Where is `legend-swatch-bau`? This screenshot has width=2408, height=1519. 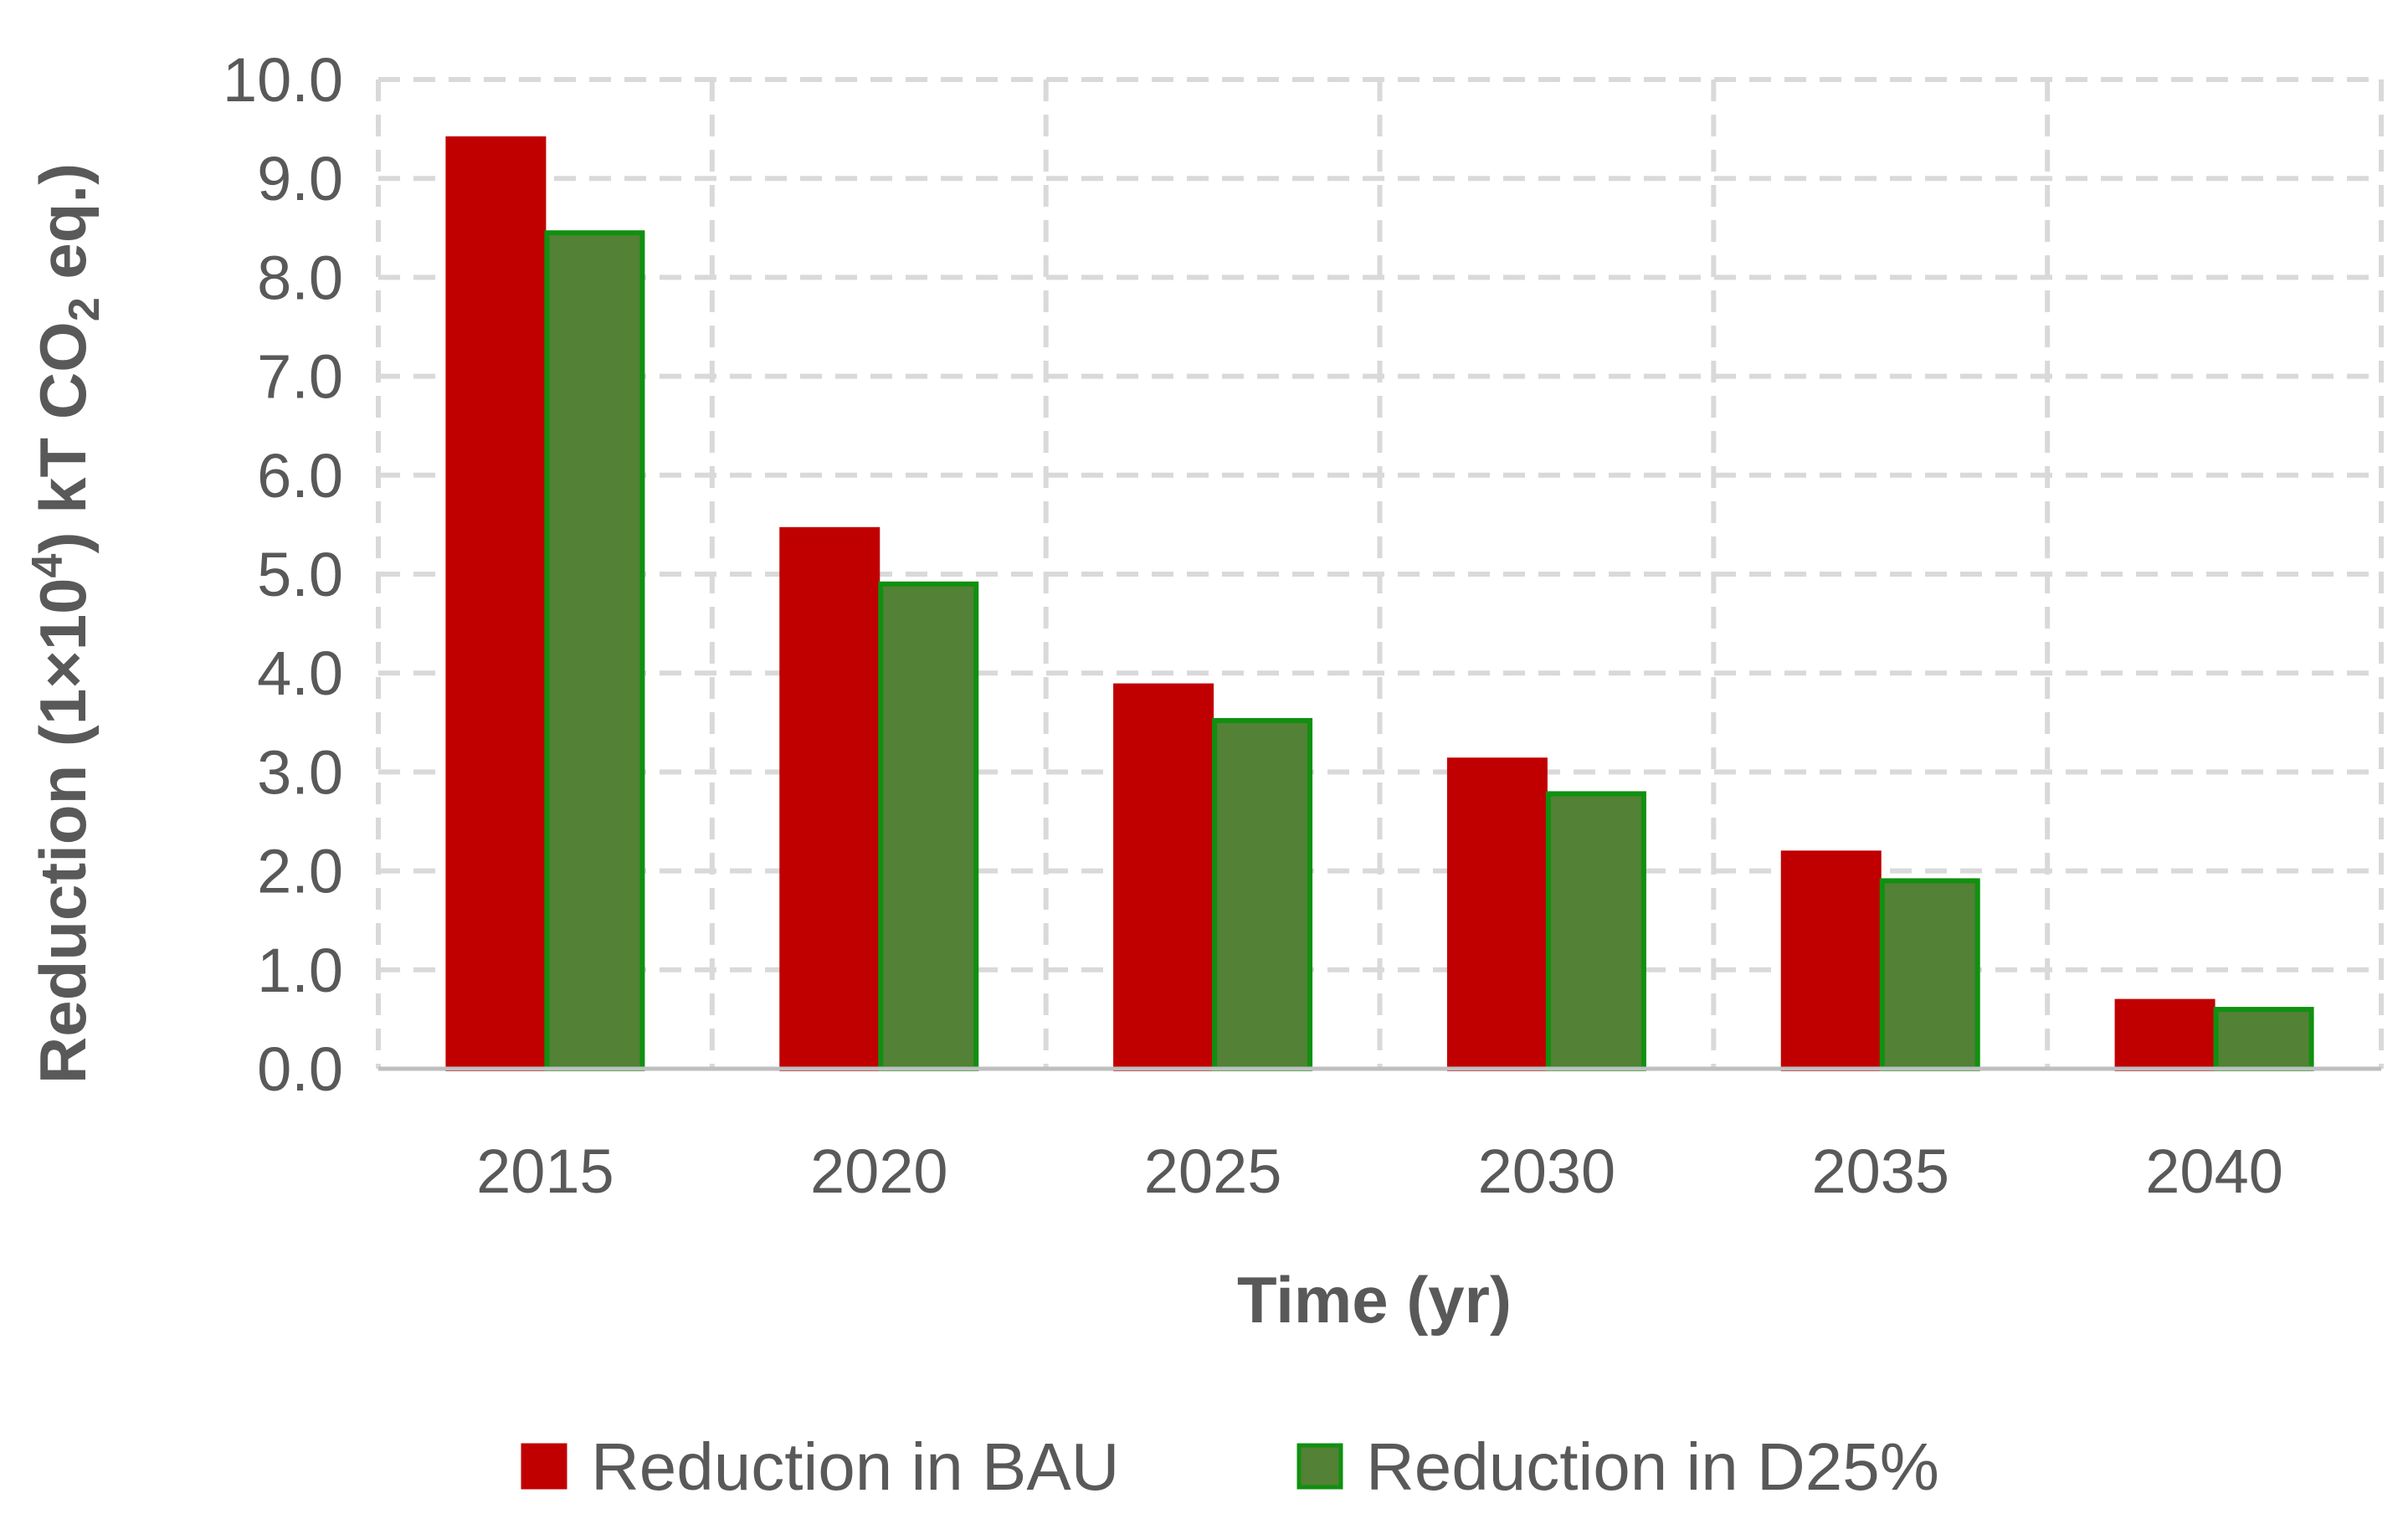 legend-swatch-bau is located at coordinates (544, 1467).